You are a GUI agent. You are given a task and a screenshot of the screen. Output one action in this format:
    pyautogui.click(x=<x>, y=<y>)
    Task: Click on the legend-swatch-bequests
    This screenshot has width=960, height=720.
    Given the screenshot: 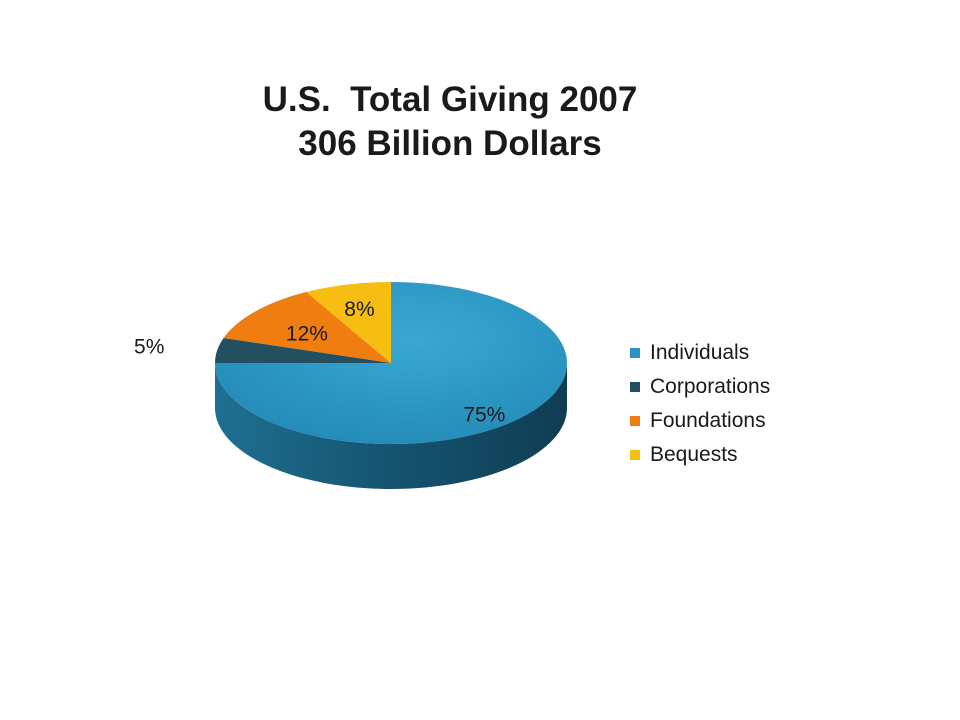 What is the action you would take?
    pyautogui.click(x=635, y=455)
    